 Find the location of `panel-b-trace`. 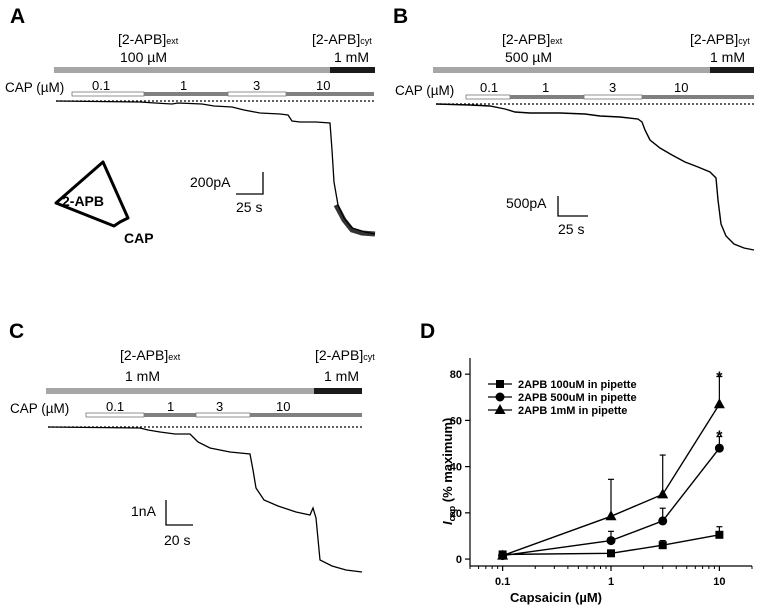

panel-b-trace is located at coordinates (595, 177).